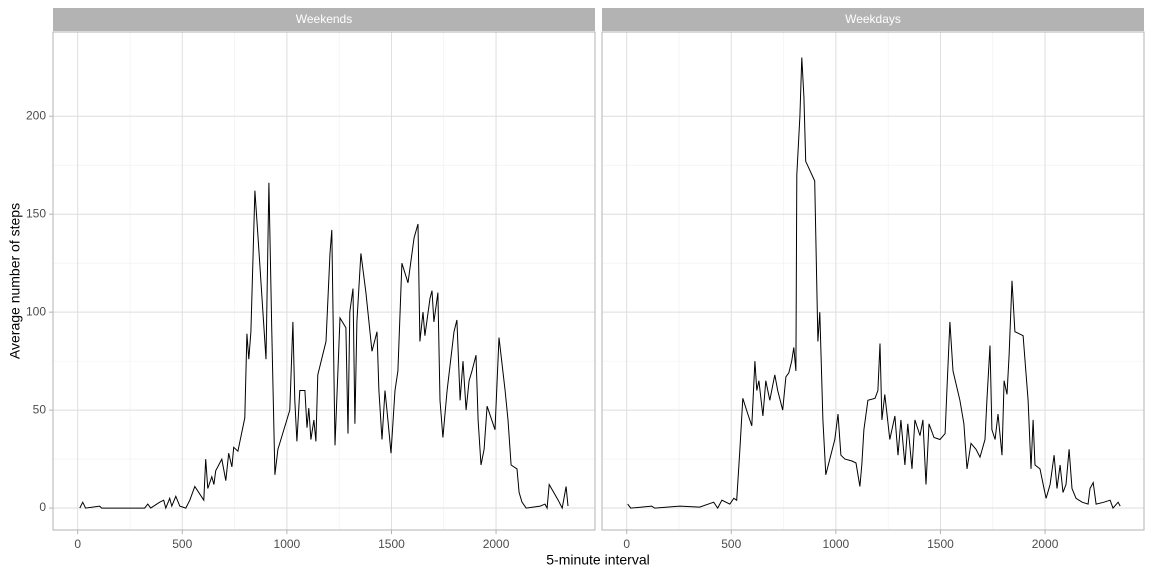  I want to click on y-tick-label: 150, so click(36, 213).